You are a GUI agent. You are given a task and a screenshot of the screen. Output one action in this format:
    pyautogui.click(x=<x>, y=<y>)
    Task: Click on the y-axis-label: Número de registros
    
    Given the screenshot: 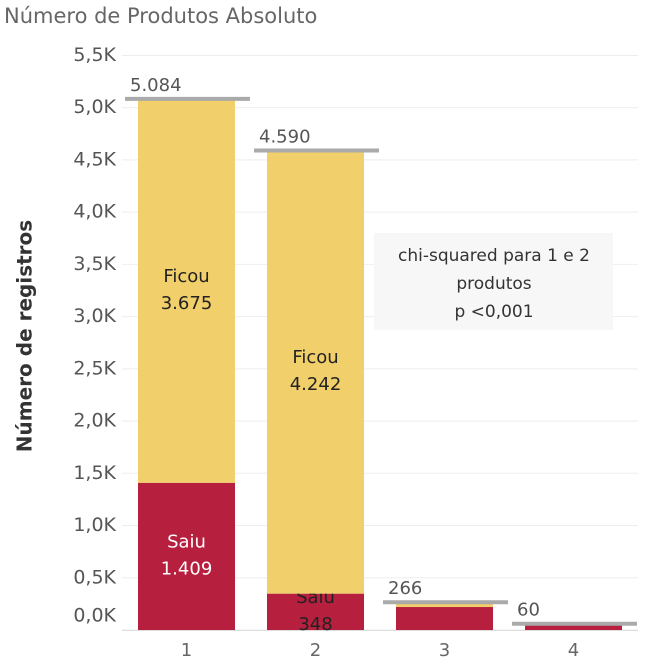 What is the action you would take?
    pyautogui.click(x=25, y=336)
    